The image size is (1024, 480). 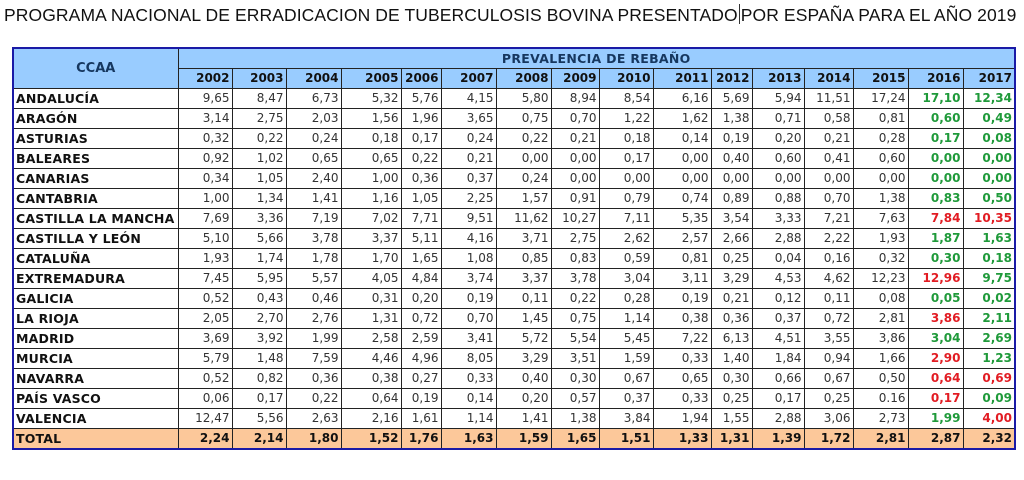 What do you see at coordinates (989, 378) in the screenshot?
I see `cell-value: 0,69` at bounding box center [989, 378].